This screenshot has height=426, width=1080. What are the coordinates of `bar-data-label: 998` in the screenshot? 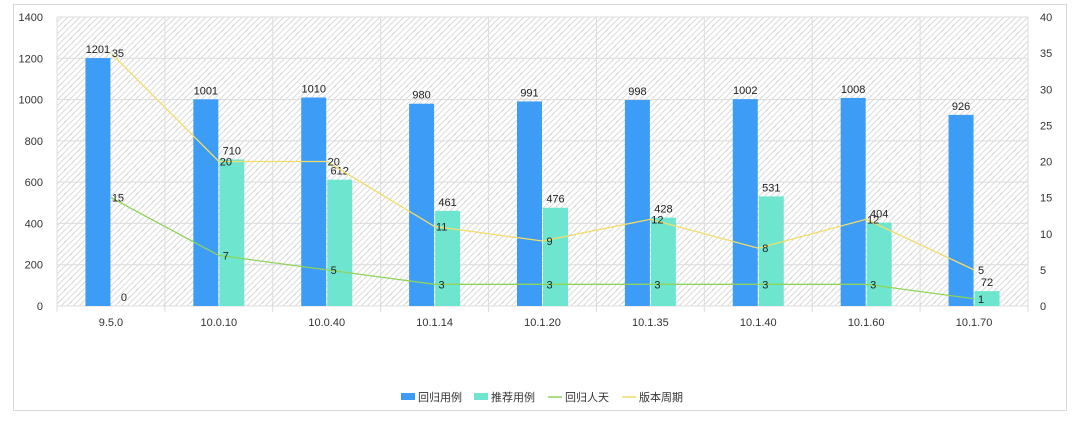 It's located at (637, 92).